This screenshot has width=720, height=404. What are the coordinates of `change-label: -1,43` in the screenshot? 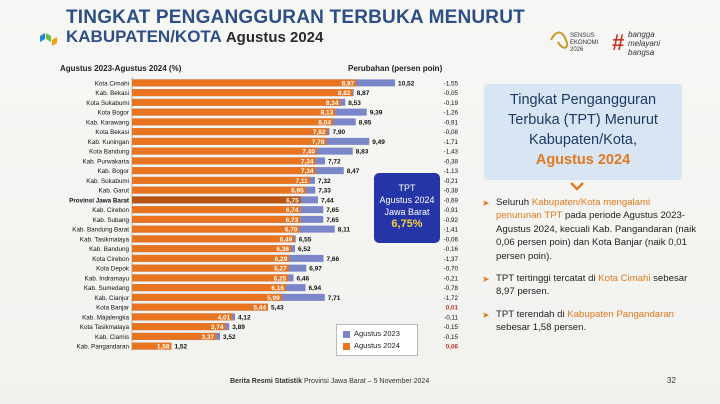 It's located at (451, 152).